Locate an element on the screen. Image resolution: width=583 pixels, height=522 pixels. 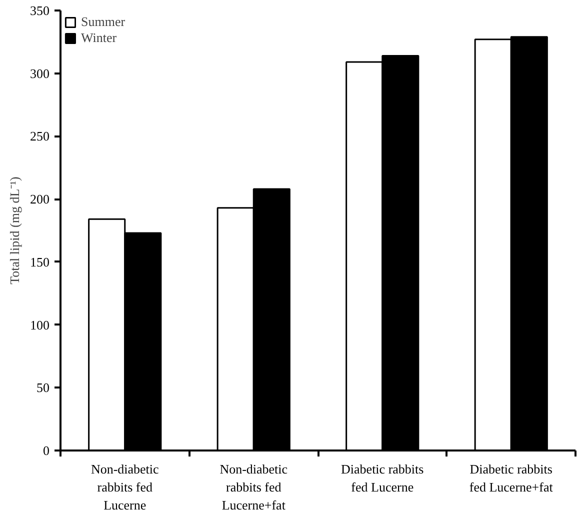
legend-label: Summer is located at coordinates (103, 22).